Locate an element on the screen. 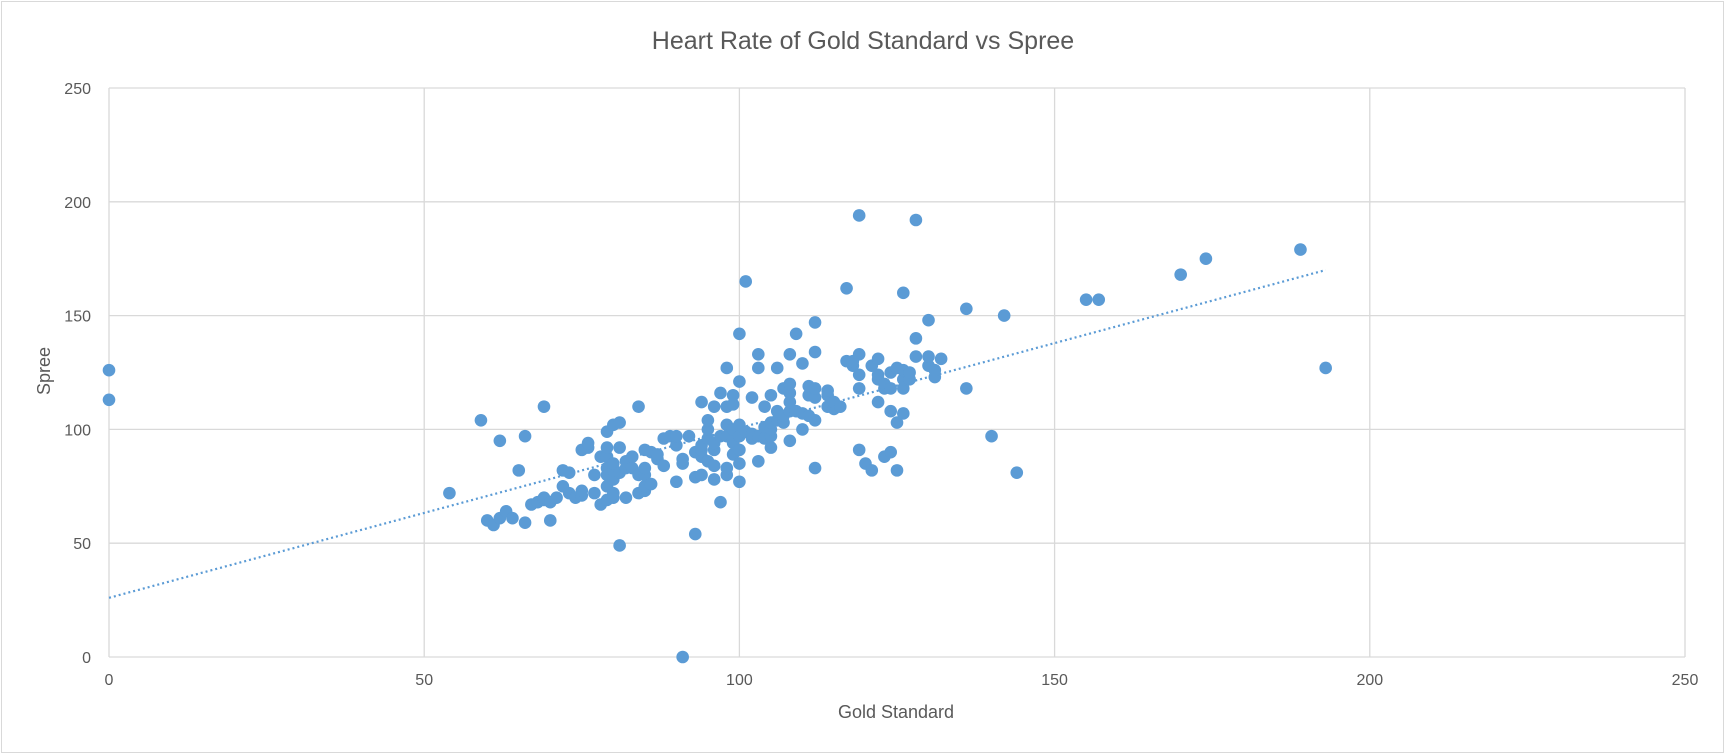 This screenshot has width=1727, height=756. x-axis-ticks: 0 50 100 150 200 250 is located at coordinates (902, 680).